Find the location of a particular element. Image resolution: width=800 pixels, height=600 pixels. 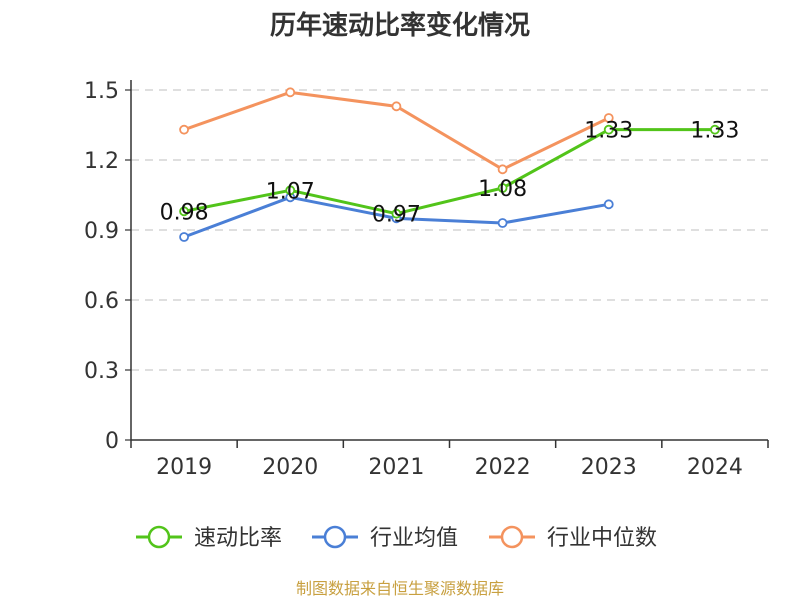

y-tick-label: 0.9 is located at coordinates (101, 231).